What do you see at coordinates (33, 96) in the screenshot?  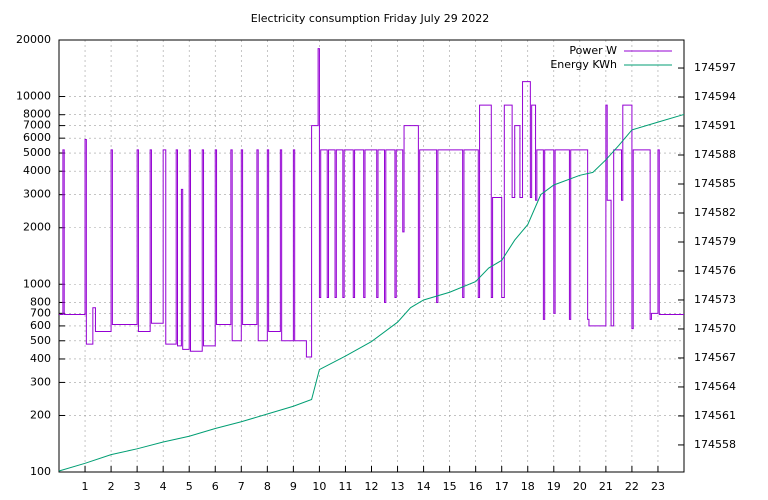 I see `y-tick-label: 10000` at bounding box center [33, 96].